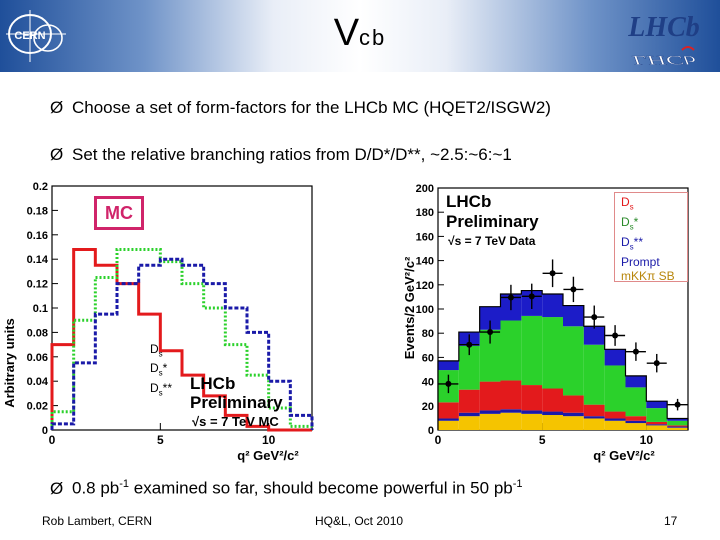 Image resolution: width=720 pixels, height=540 pixels. What do you see at coordinates (38, 382) in the screenshot?
I see `y-tick-label: 0.04` at bounding box center [38, 382].